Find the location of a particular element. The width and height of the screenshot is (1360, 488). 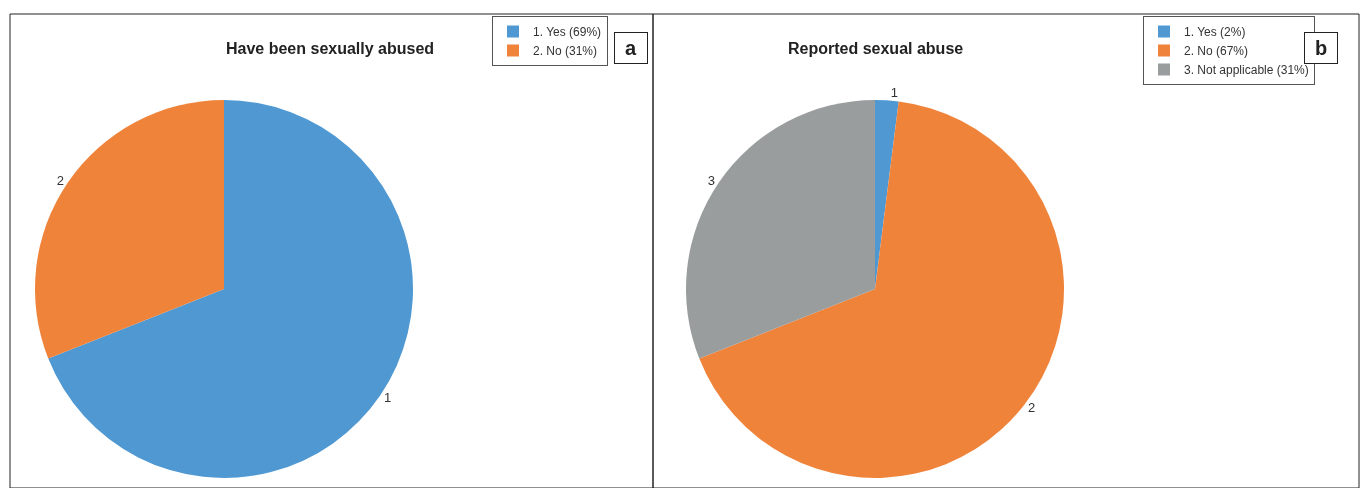

text: 3 is located at coordinates (711, 180).